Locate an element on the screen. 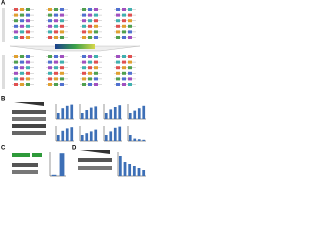 Image resolution: width=320 pixels, height=240 pixels. heatmap-strip is located at coordinates (75, 46).